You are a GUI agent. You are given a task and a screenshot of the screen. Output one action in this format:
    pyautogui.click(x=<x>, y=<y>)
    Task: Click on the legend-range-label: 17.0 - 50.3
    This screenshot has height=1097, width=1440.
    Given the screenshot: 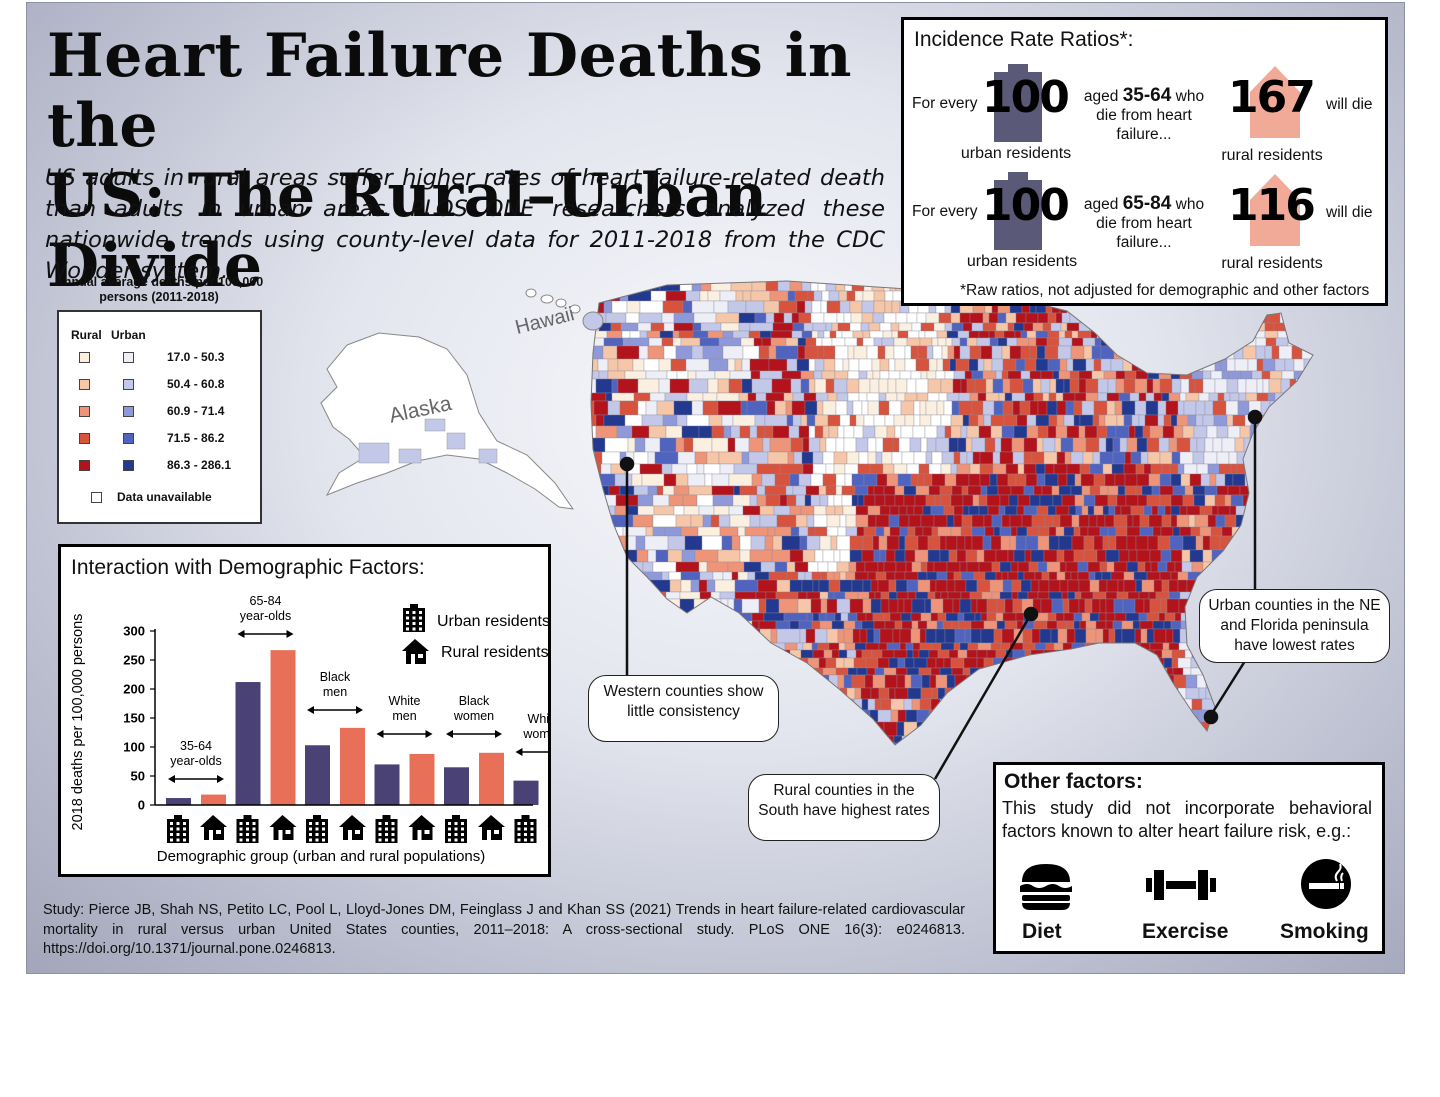 What is the action you would take?
    pyautogui.click(x=196, y=357)
    